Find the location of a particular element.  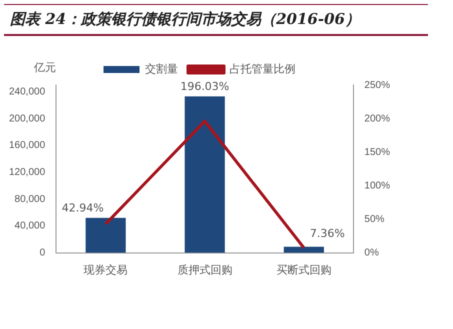

data-label: 42.94% is located at coordinates (83, 207).